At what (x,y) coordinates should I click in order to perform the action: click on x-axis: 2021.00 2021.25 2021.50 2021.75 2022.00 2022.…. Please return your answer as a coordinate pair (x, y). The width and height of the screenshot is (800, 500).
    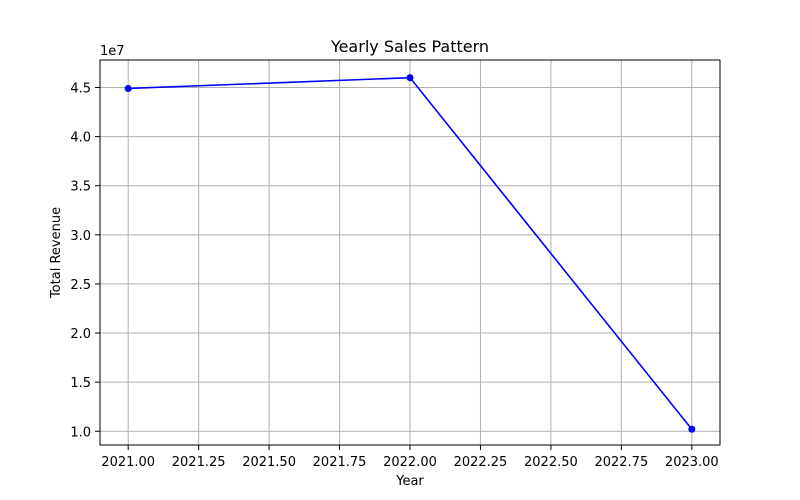
    Looking at the image, I should click on (410, 457).